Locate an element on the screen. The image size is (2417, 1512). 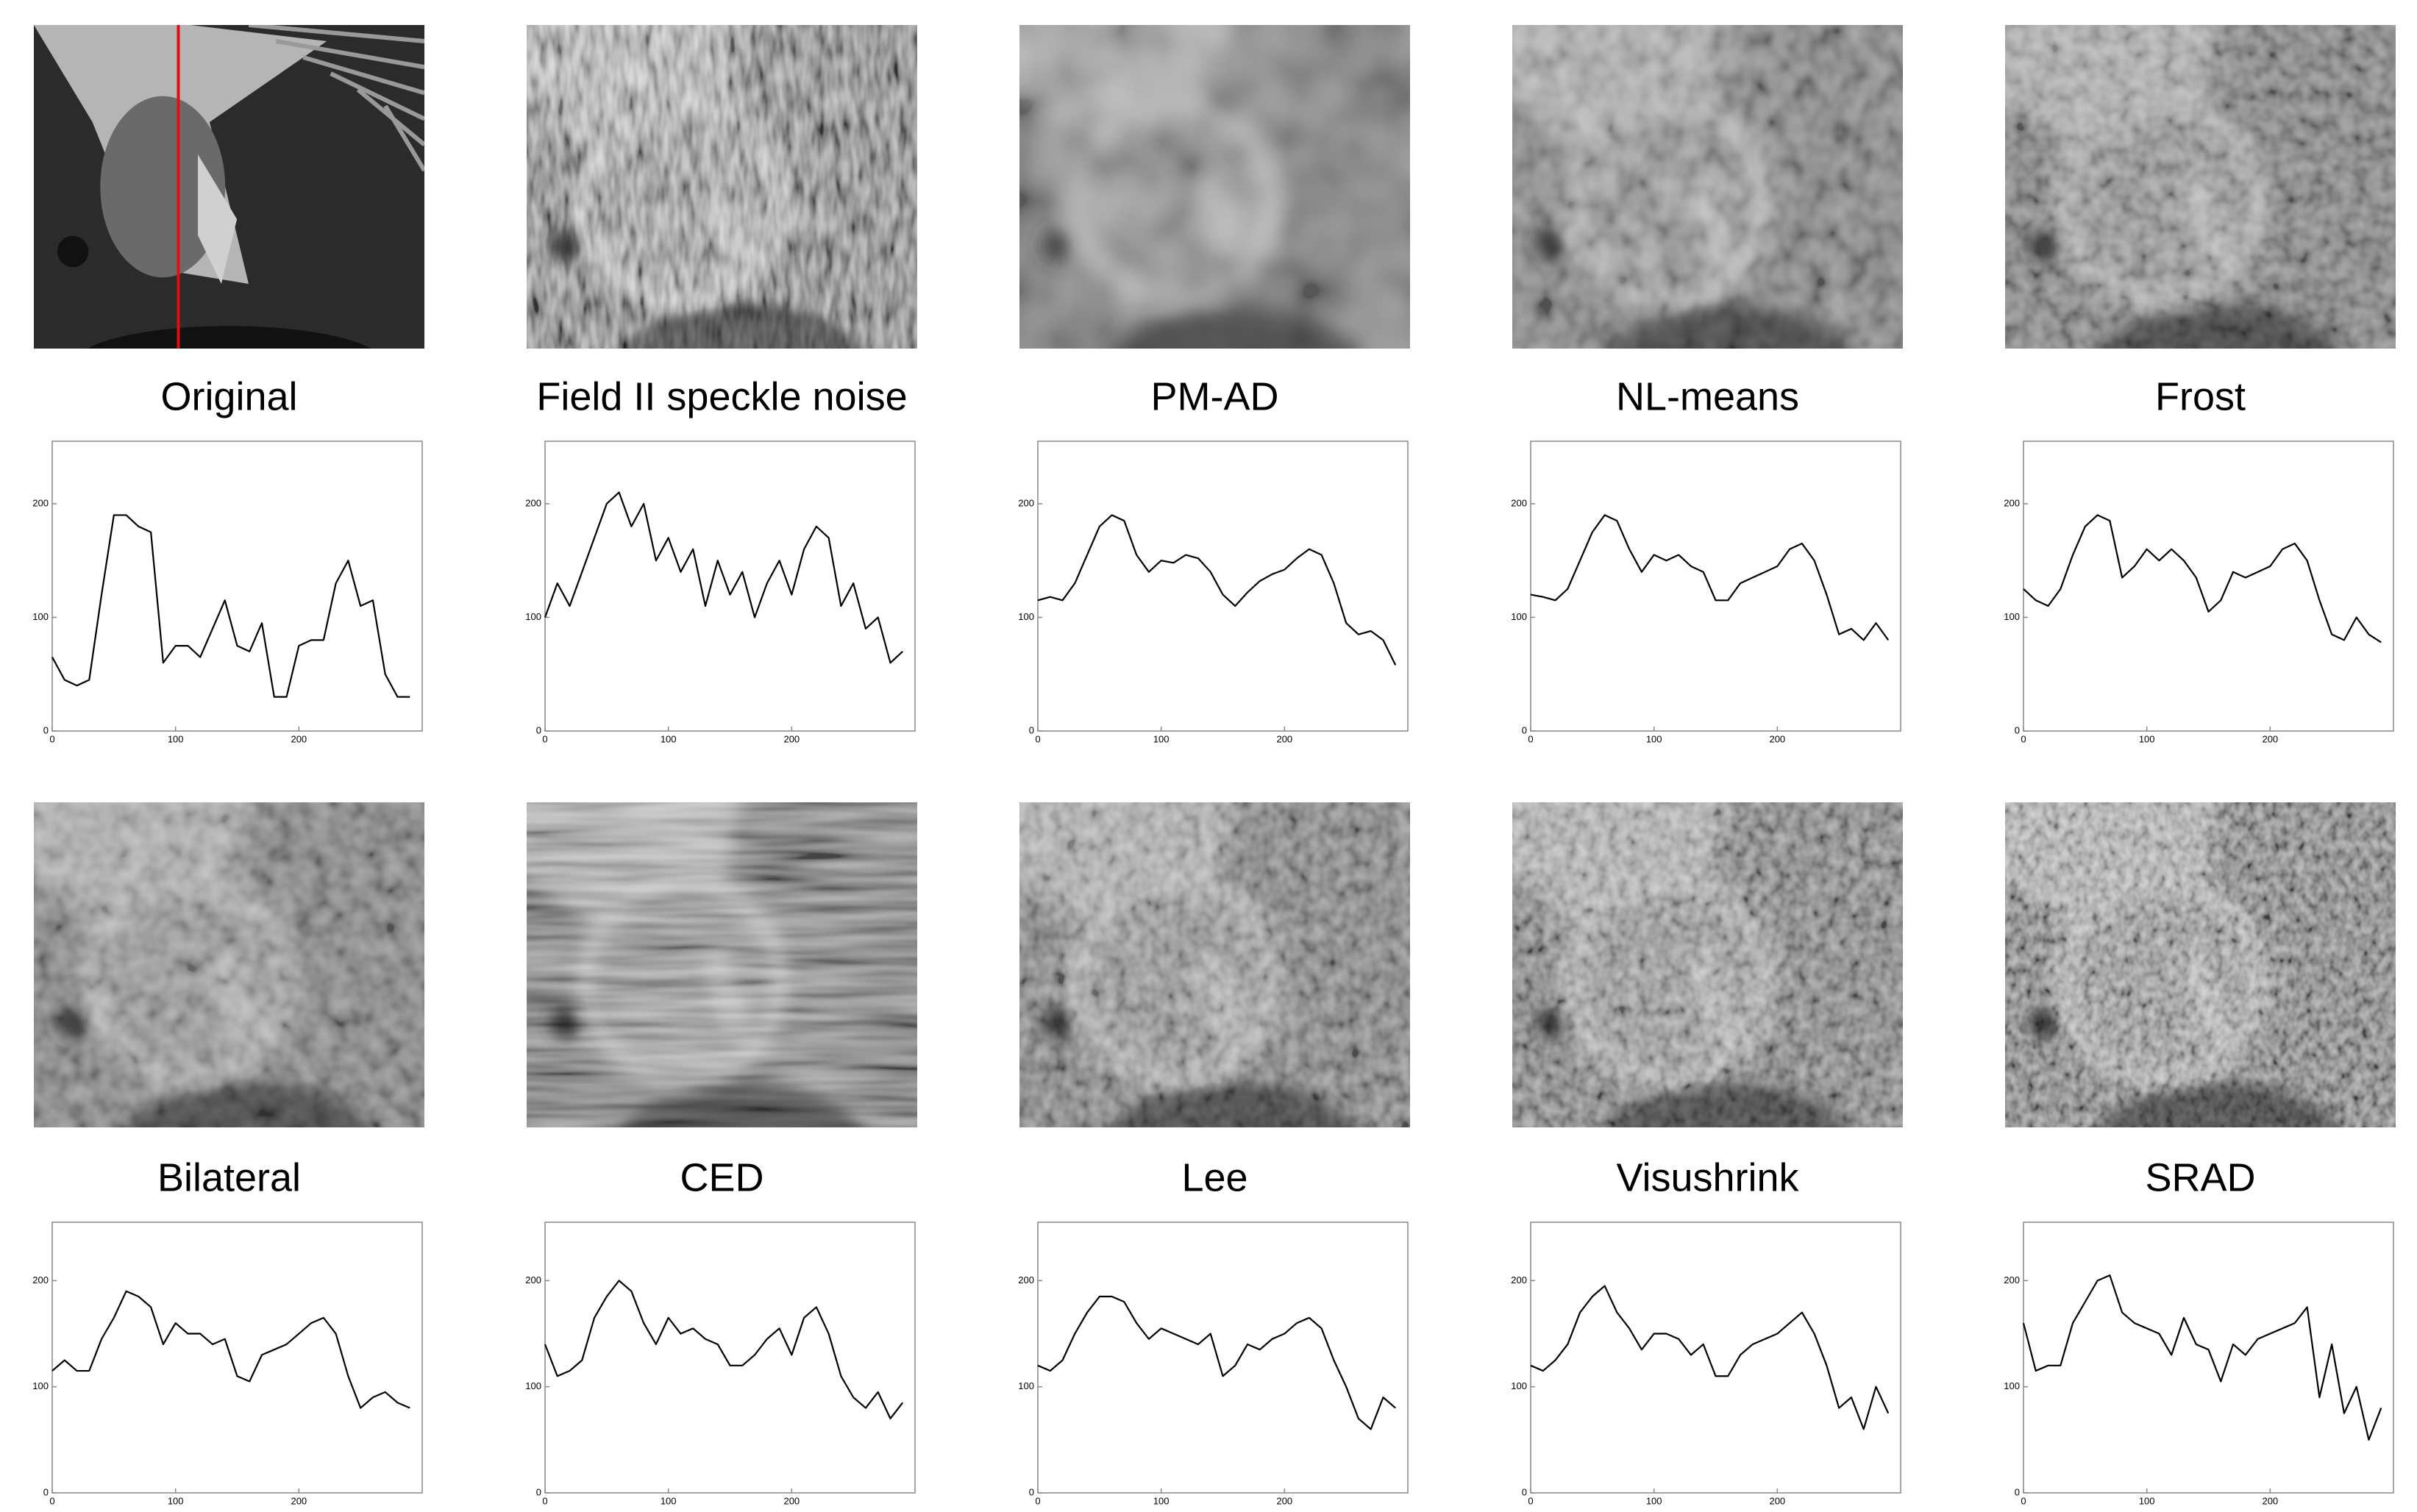
panel-title: Lee is located at coordinates (1214, 1177).